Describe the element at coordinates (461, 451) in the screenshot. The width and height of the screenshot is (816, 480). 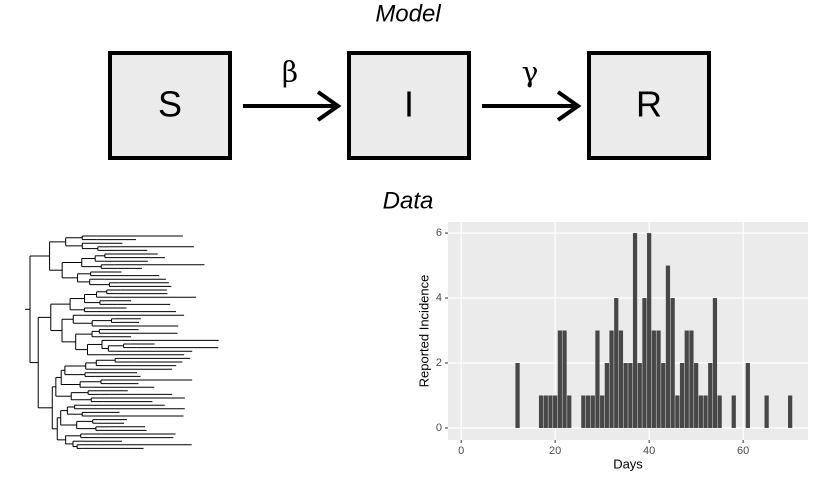
I see `x-tick-label: 0` at that location.